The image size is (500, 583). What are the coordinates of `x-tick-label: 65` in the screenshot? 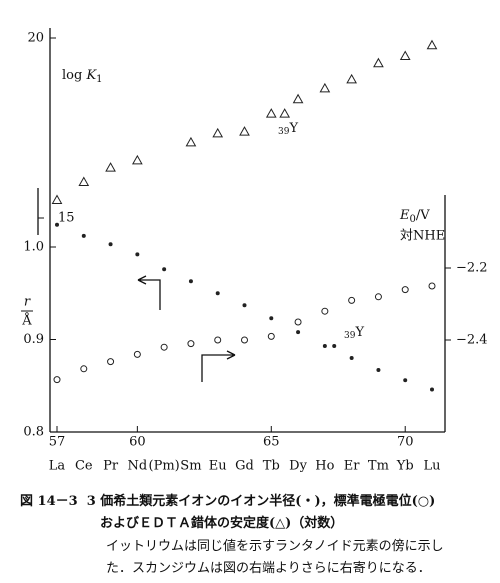 It's located at (271, 442).